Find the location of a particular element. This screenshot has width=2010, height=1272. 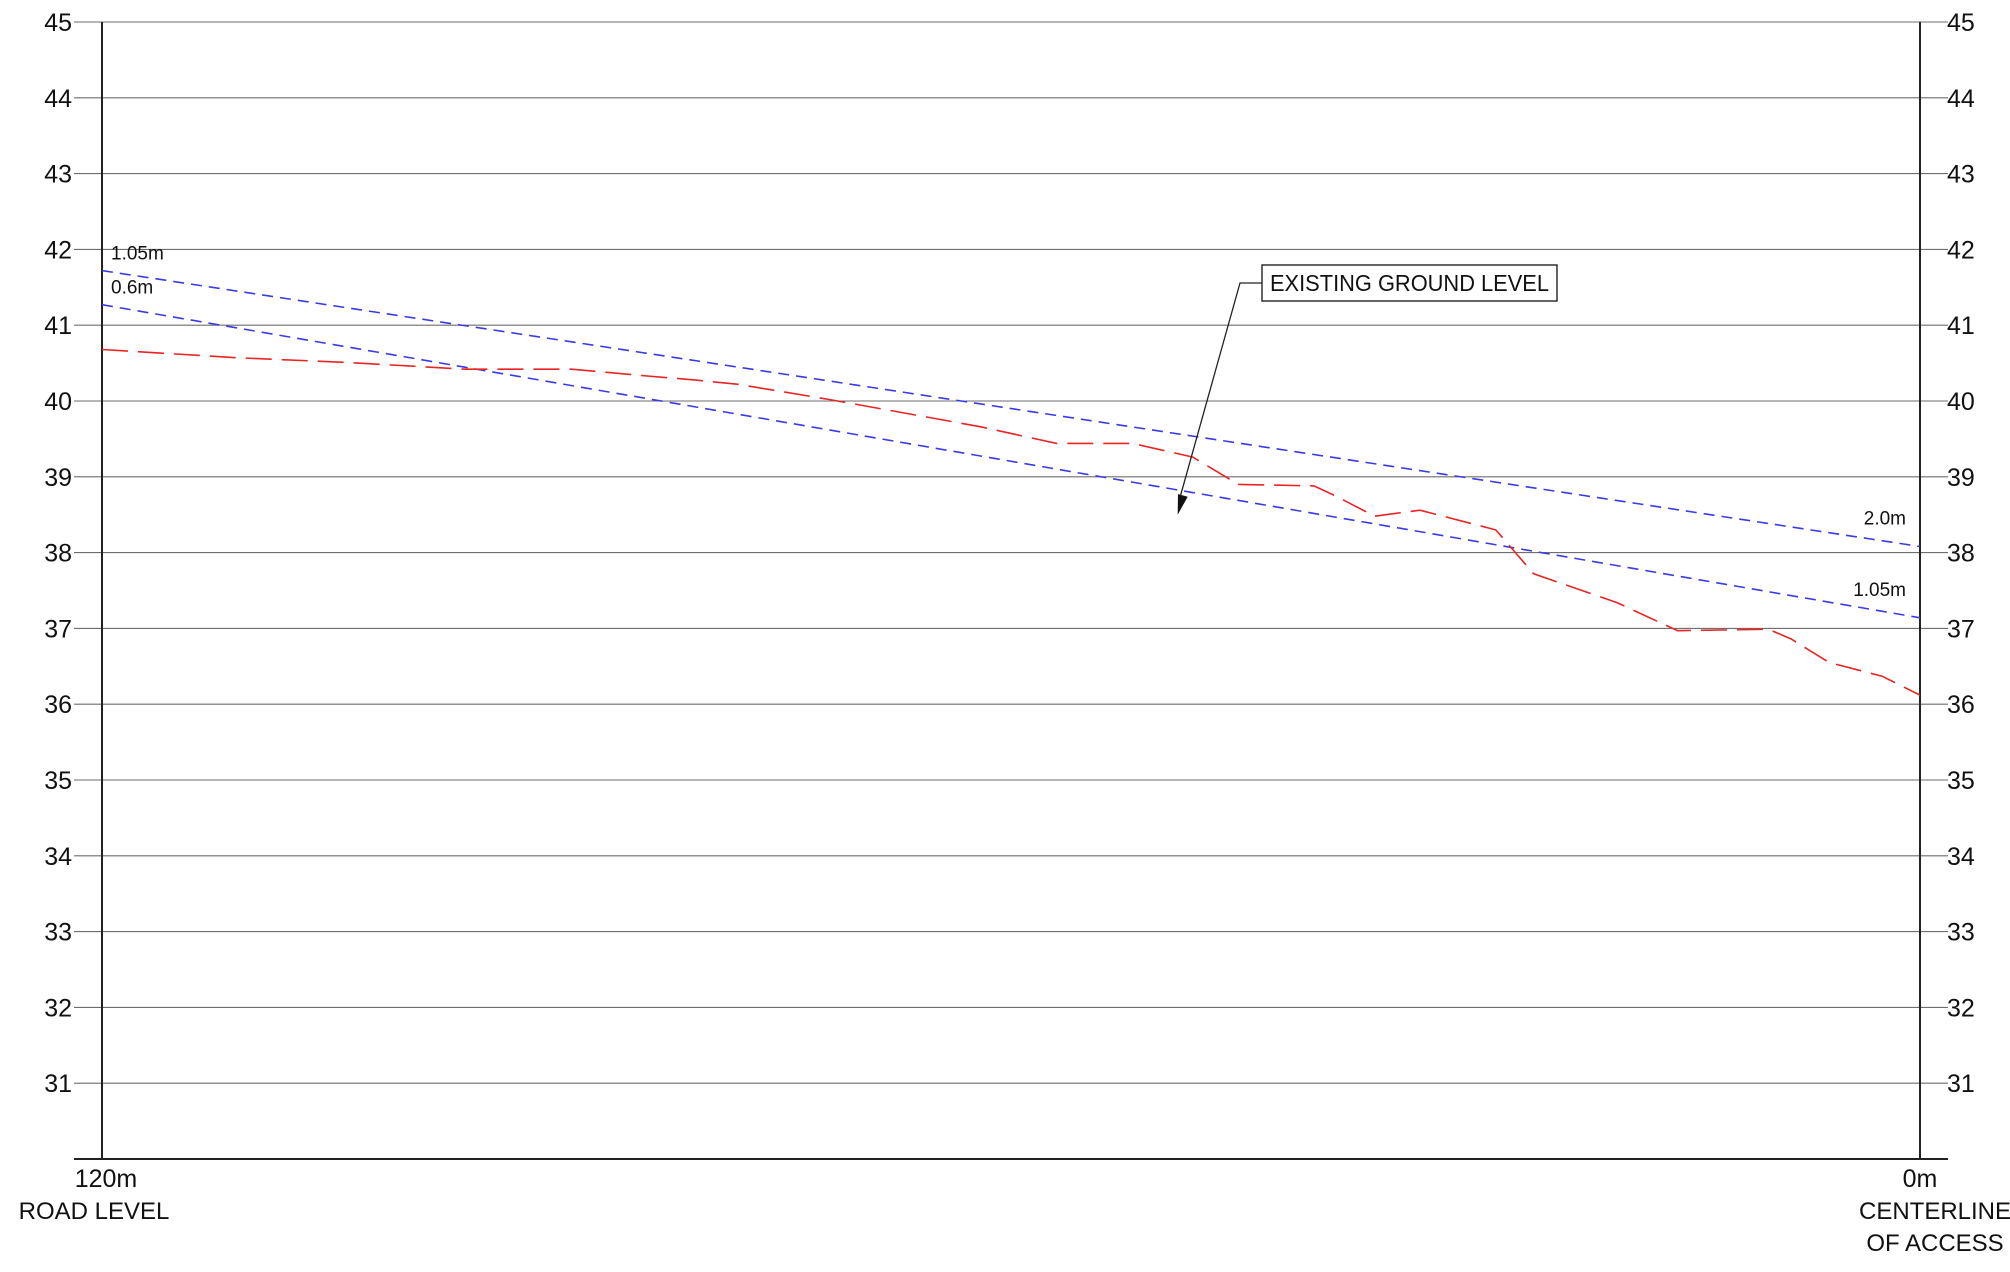

series-label-start-1: 0.6m is located at coordinates (132, 288).